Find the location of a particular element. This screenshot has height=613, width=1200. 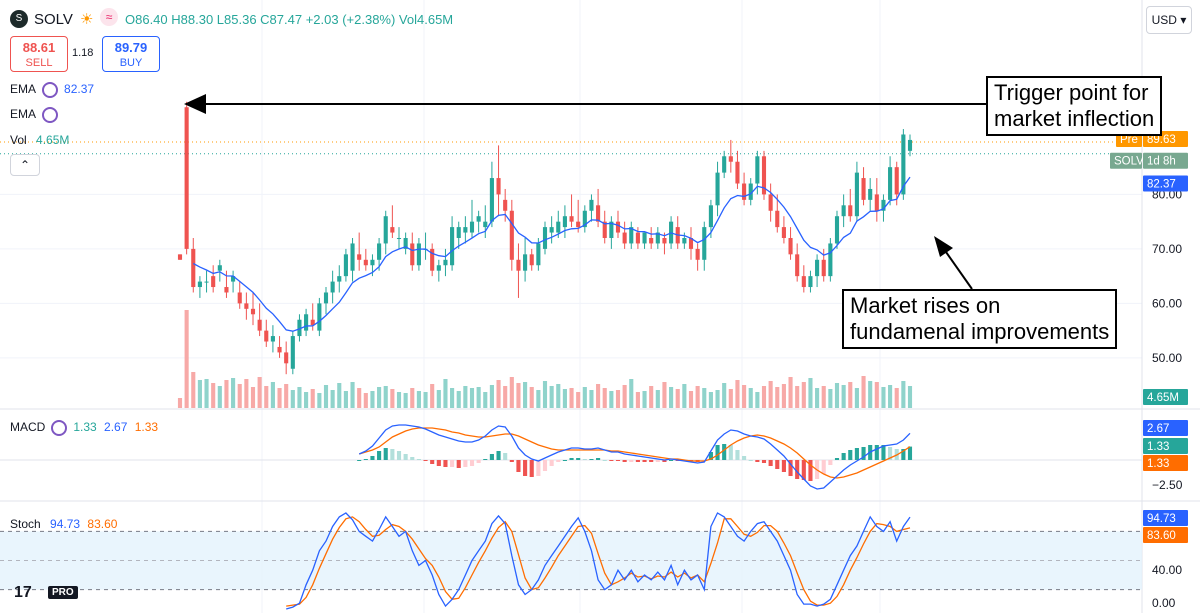

macd-legend: MACD 1.33 2.67 1.33 is located at coordinates (84, 428).